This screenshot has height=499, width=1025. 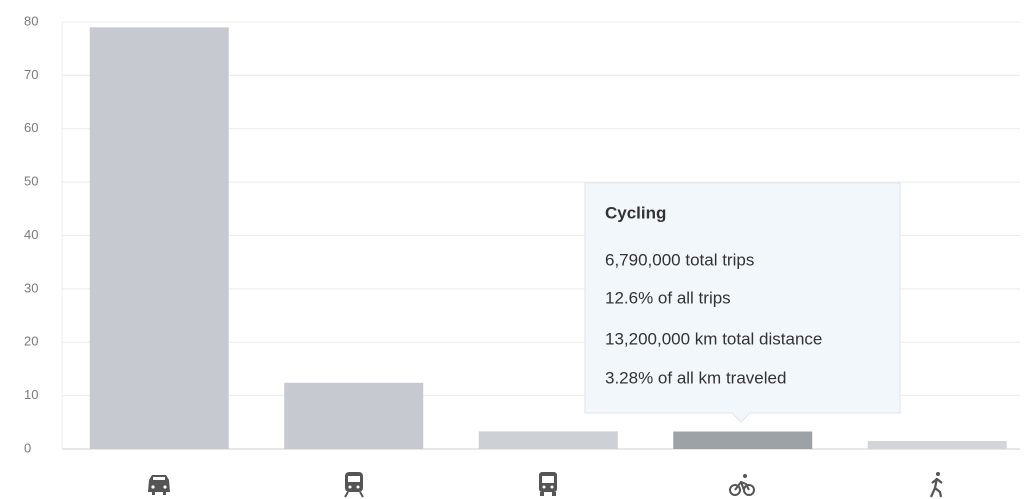 What do you see at coordinates (31, 74) in the screenshot?
I see `y-tick-label: 70` at bounding box center [31, 74].